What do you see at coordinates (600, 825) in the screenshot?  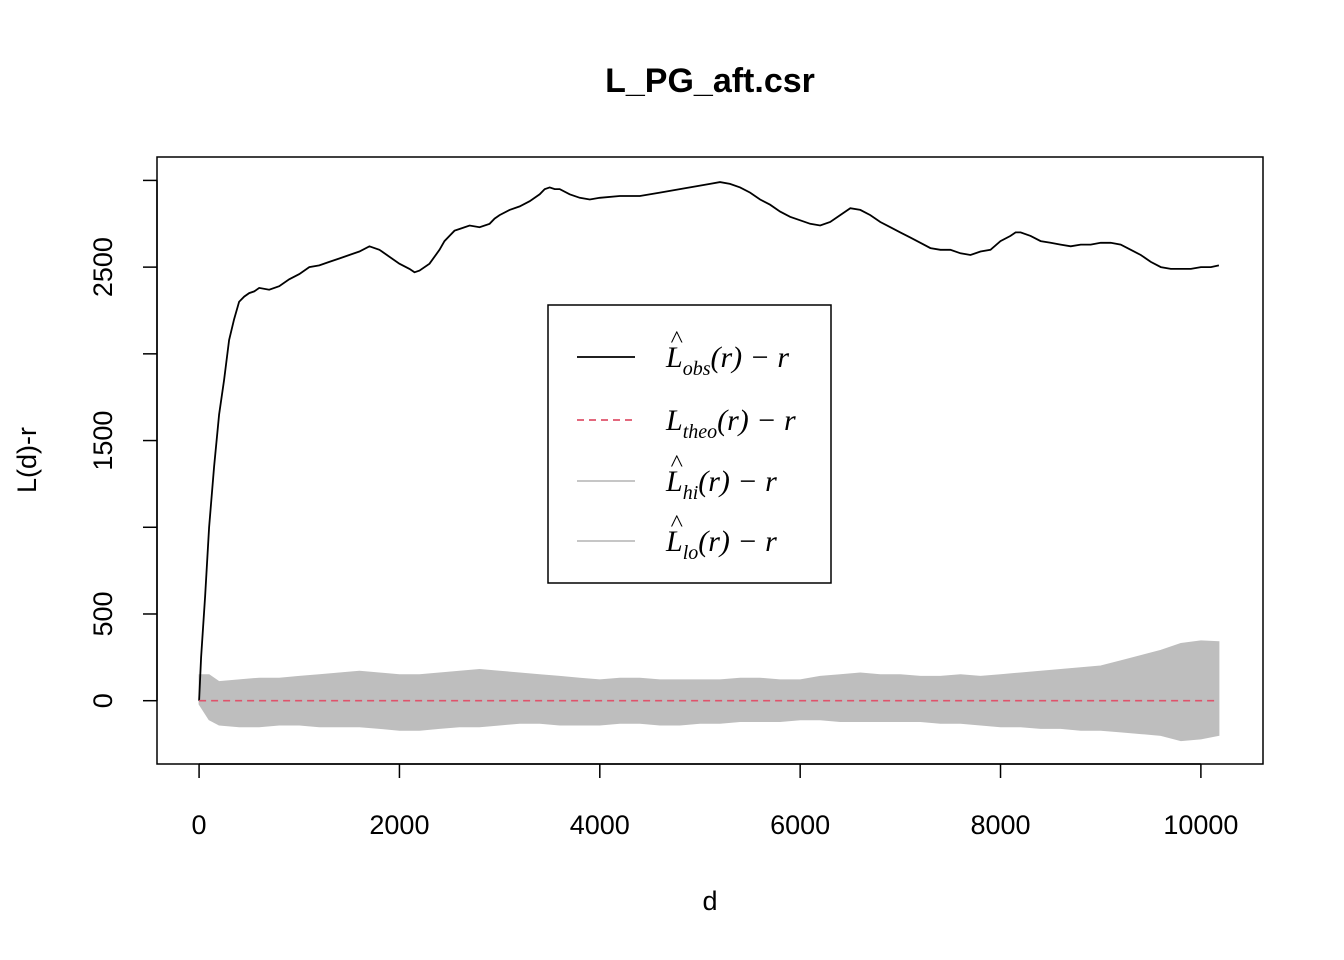 I see `x-tick-label: 4000` at bounding box center [600, 825].